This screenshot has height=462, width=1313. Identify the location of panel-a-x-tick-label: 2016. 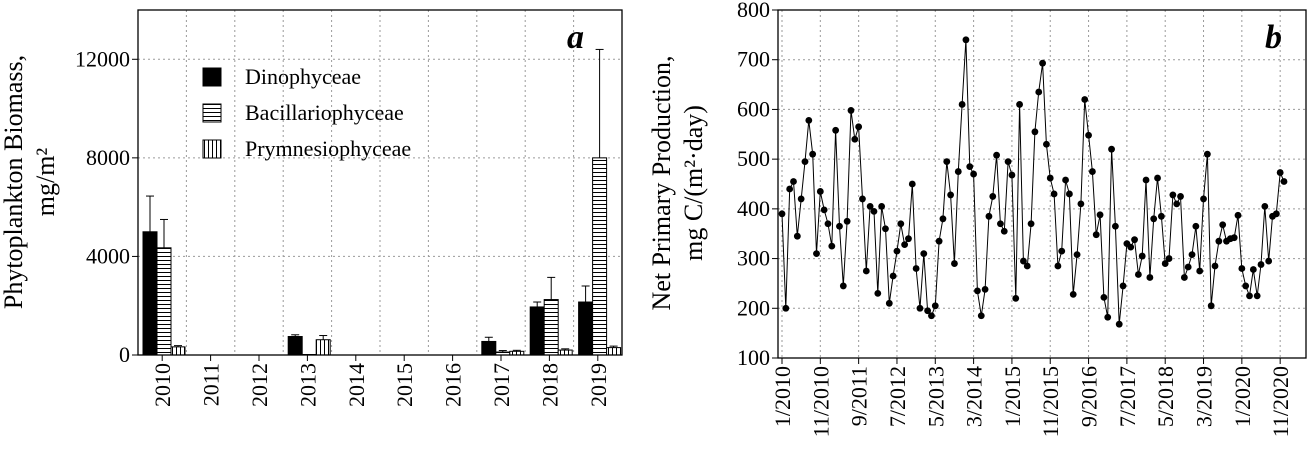
(453, 385).